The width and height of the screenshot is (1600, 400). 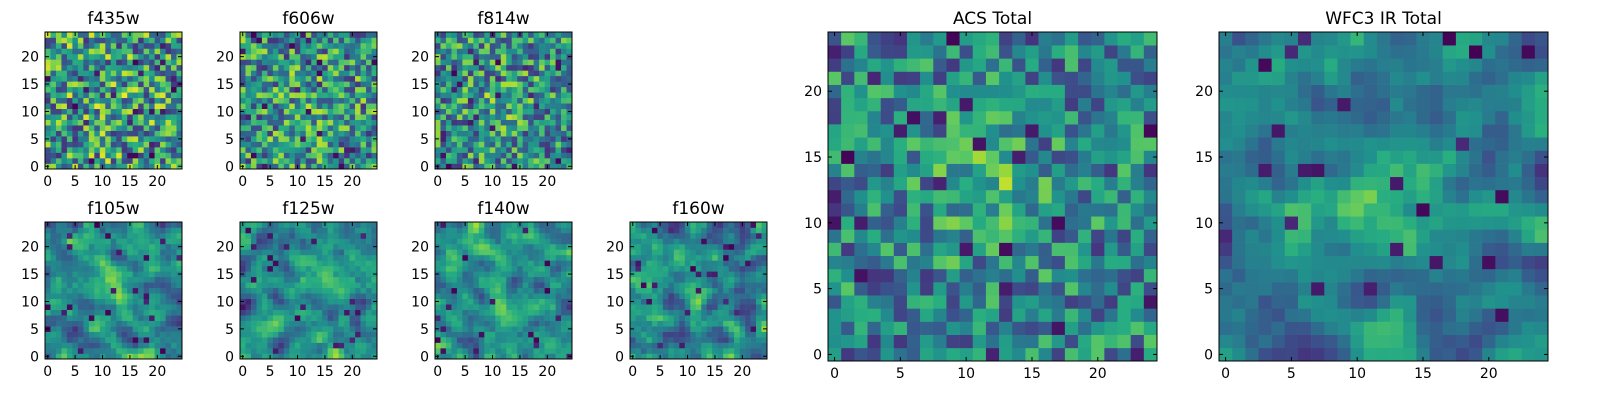 What do you see at coordinates (424, 140) in the screenshot?
I see `y-tick-label: 5` at bounding box center [424, 140].